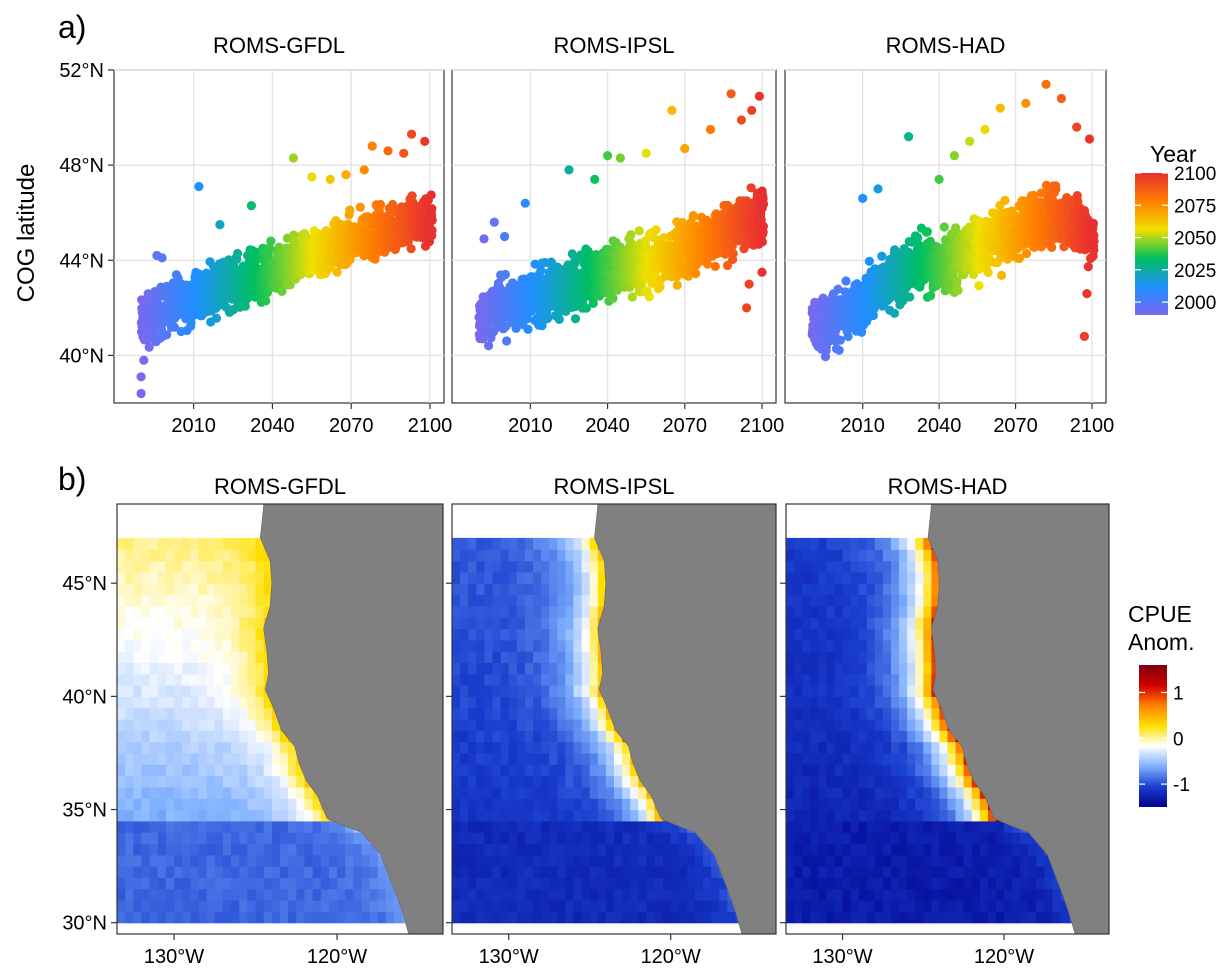 The image size is (1227, 969). I want to click on x-tick-label: 2040, so click(272, 426).